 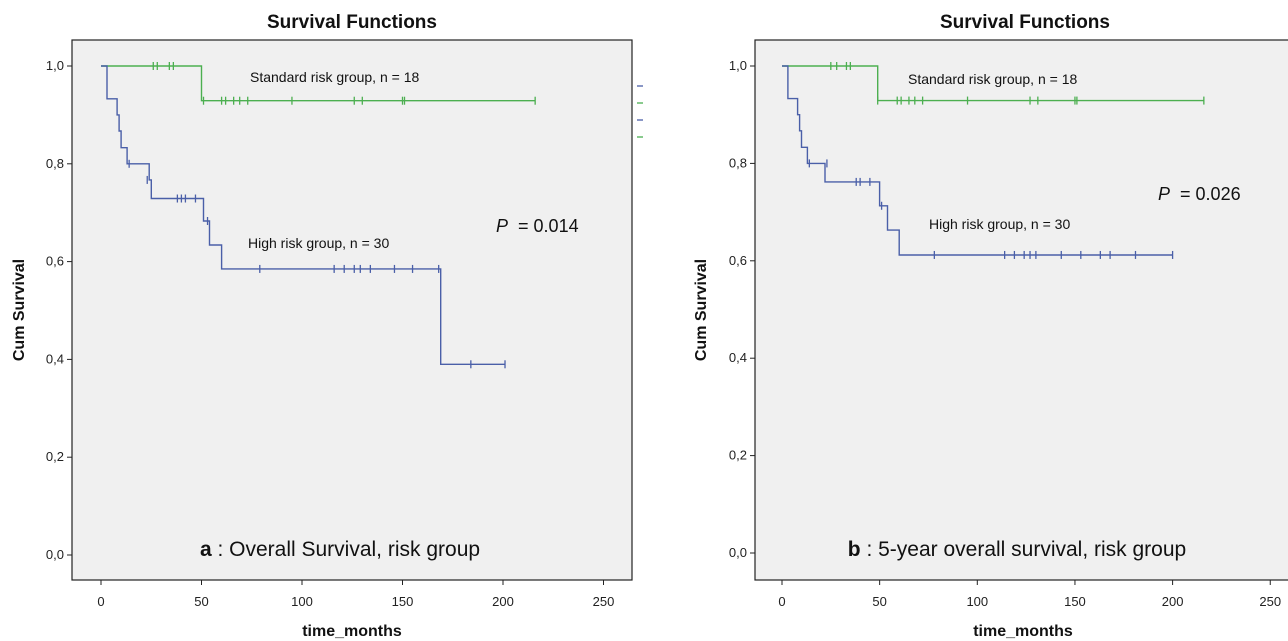 I want to click on panel-b-standard-risk-curve, so click(x=993, y=83).